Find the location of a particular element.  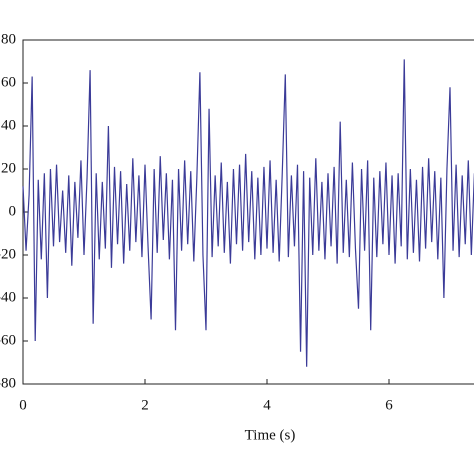

y-tick-label: -20 is located at coordinates (8, 254).